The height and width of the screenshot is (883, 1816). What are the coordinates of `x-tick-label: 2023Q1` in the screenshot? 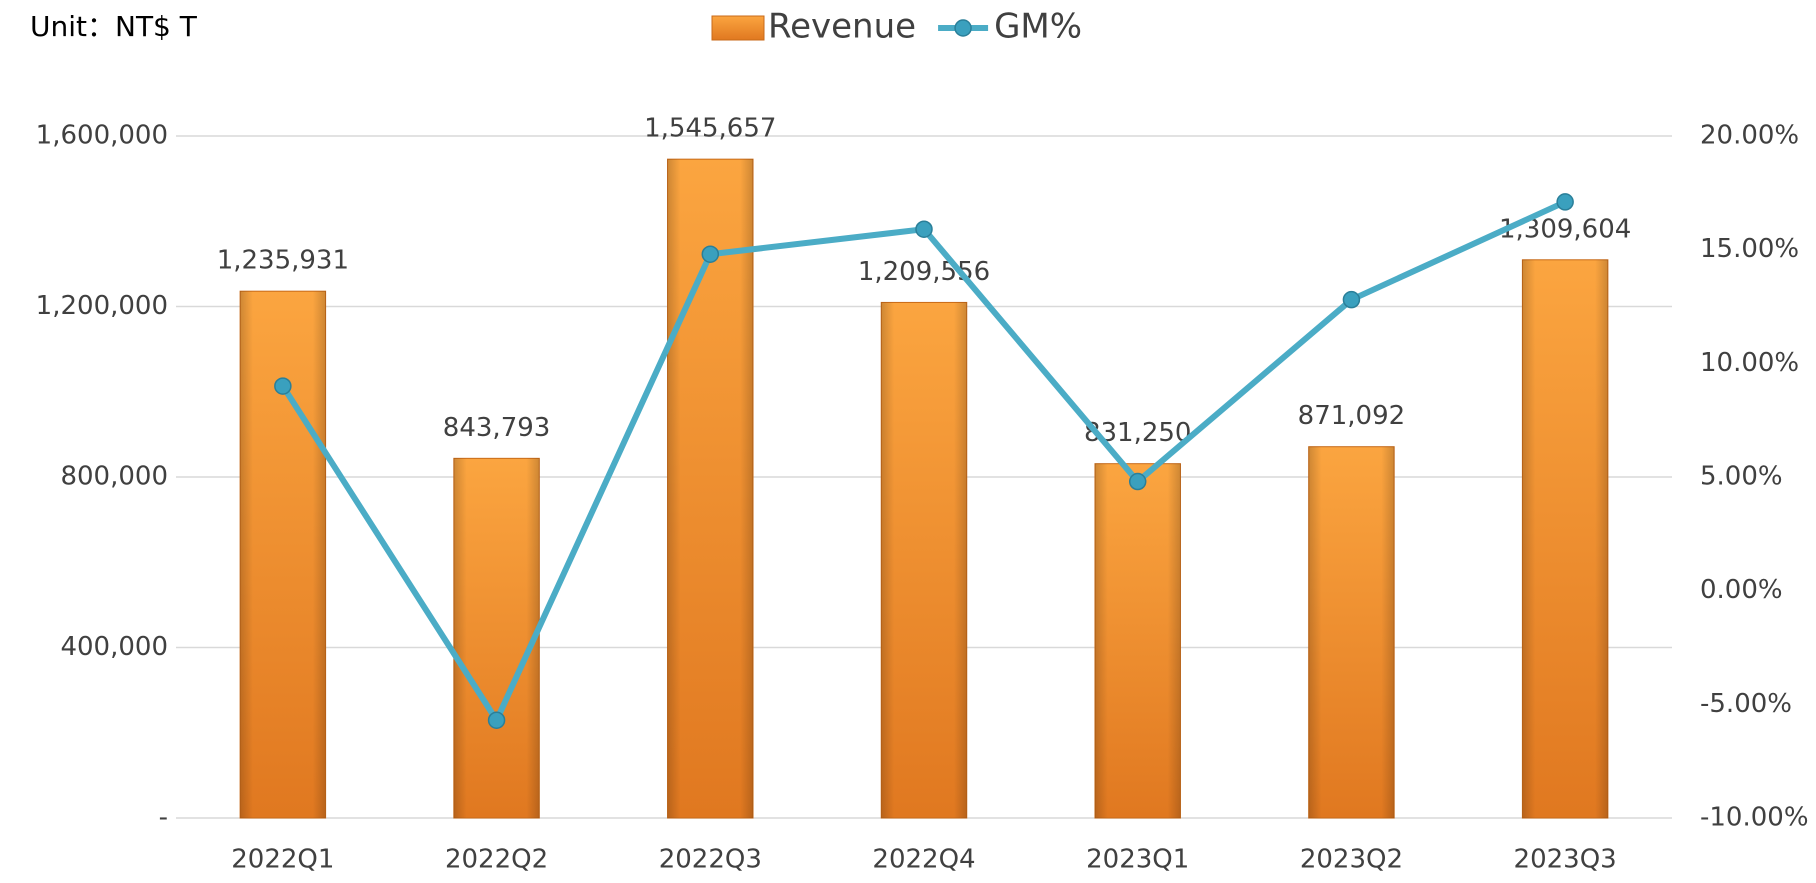 It's located at (1137, 860).